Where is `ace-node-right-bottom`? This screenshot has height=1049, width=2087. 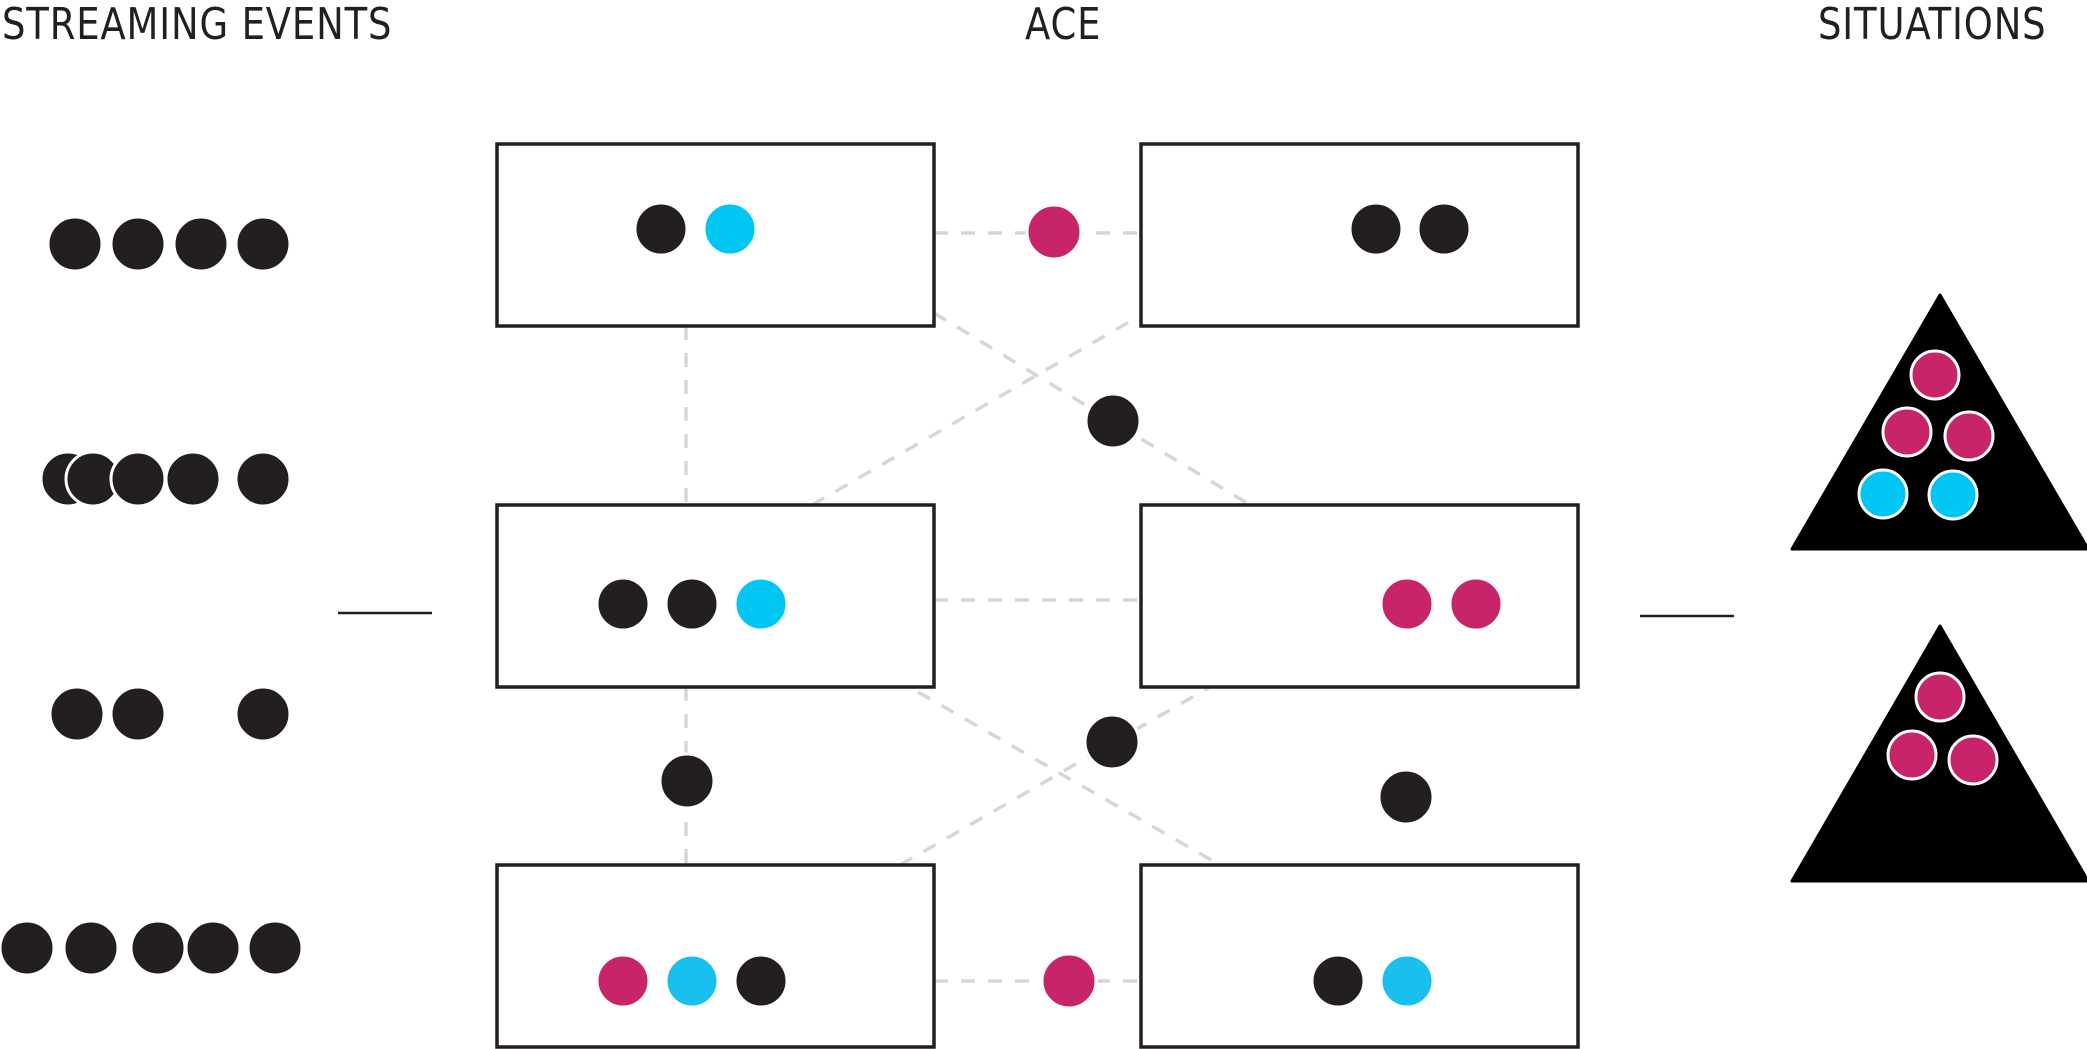 ace-node-right-bottom is located at coordinates (1359, 956).